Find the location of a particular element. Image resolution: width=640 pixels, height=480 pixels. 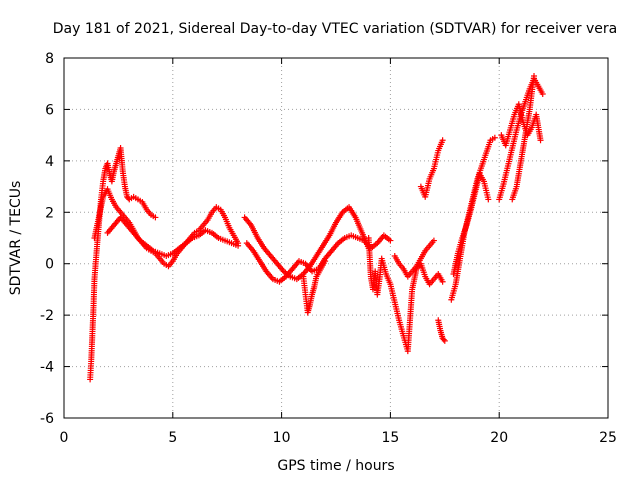

x-tick-label: 15 is located at coordinates (390, 438).